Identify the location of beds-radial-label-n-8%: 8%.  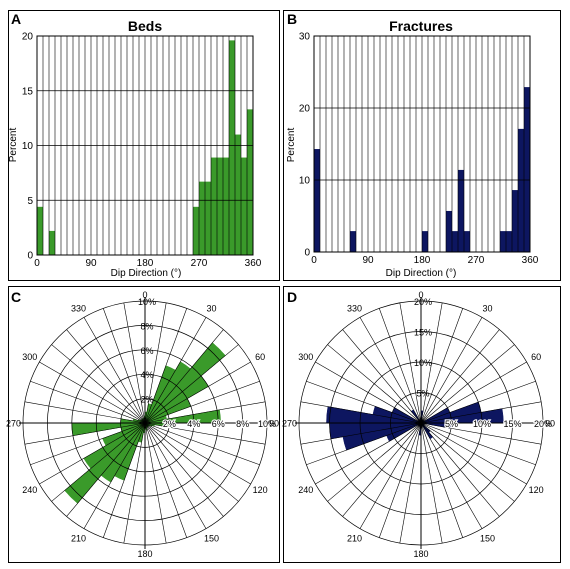
(146, 326).